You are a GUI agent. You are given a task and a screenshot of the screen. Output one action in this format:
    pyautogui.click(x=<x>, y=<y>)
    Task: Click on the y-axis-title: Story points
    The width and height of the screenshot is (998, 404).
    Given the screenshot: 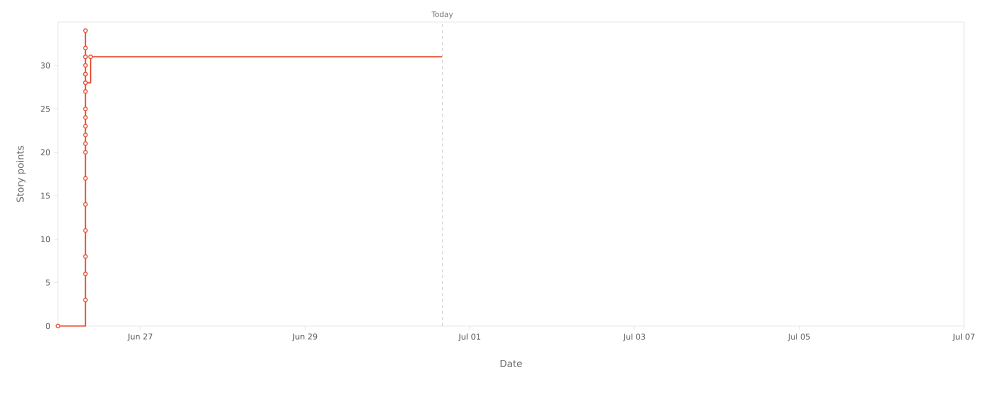 What is the action you would take?
    pyautogui.click(x=21, y=174)
    